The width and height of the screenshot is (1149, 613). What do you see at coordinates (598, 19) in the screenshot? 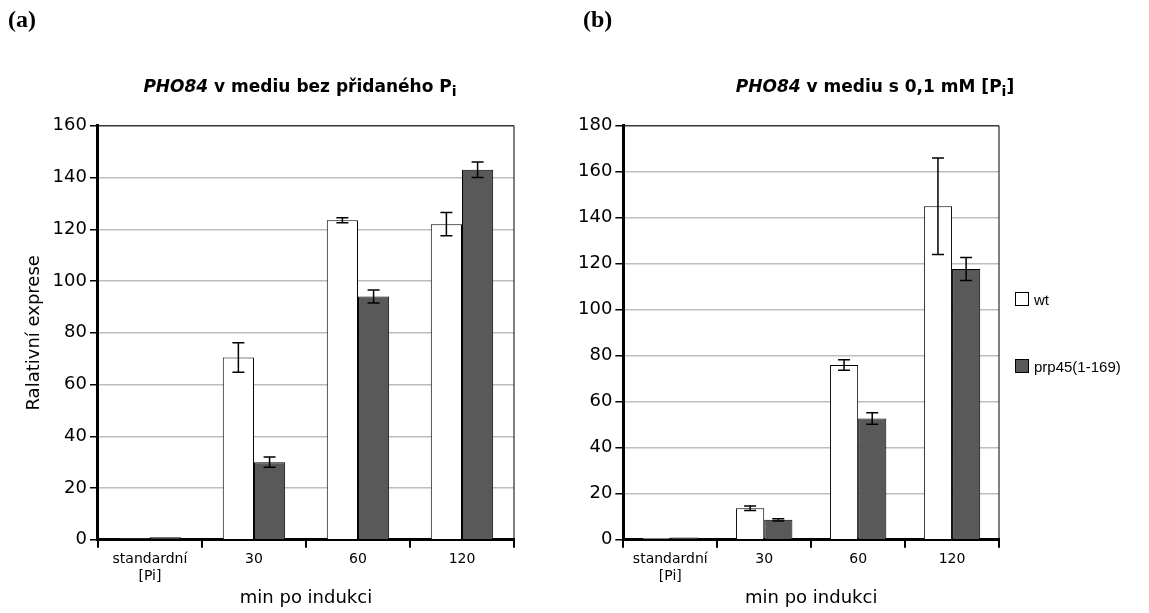
I see `text: (b)` at bounding box center [598, 19].